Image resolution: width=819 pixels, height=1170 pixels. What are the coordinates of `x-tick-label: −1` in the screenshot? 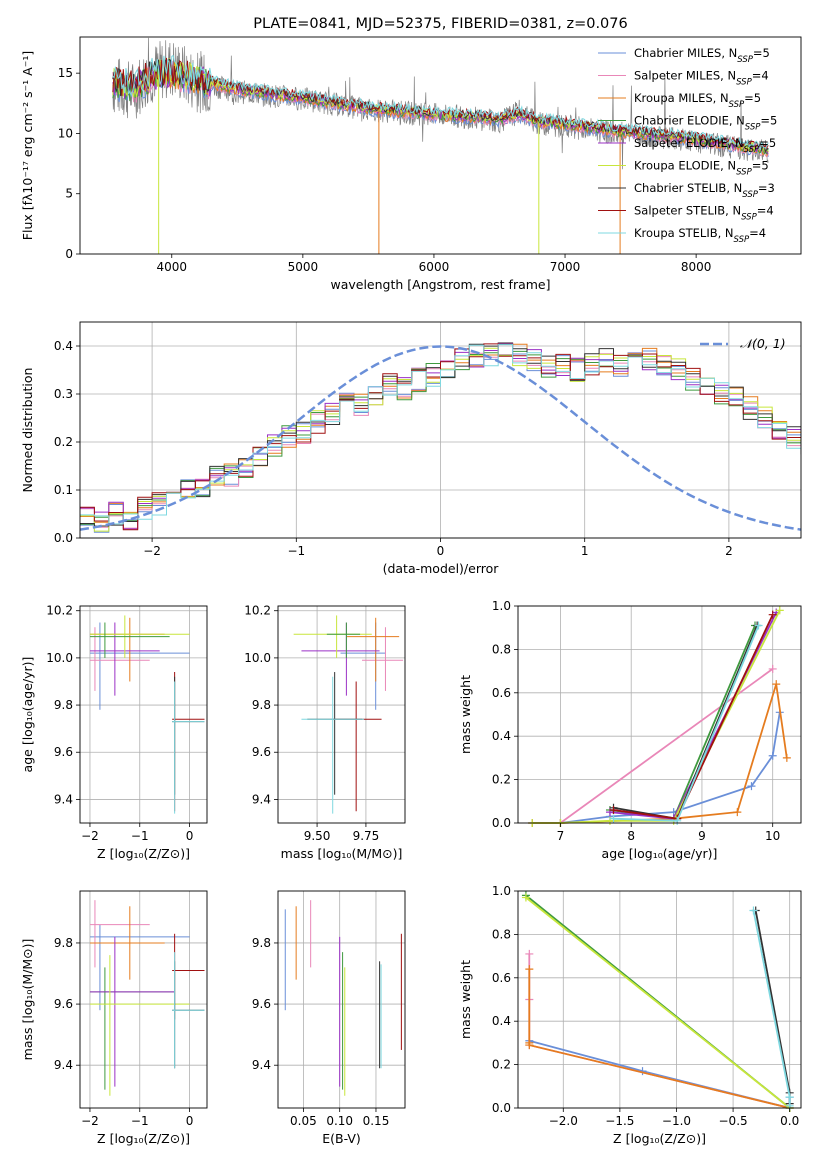 It's located at (296, 551).